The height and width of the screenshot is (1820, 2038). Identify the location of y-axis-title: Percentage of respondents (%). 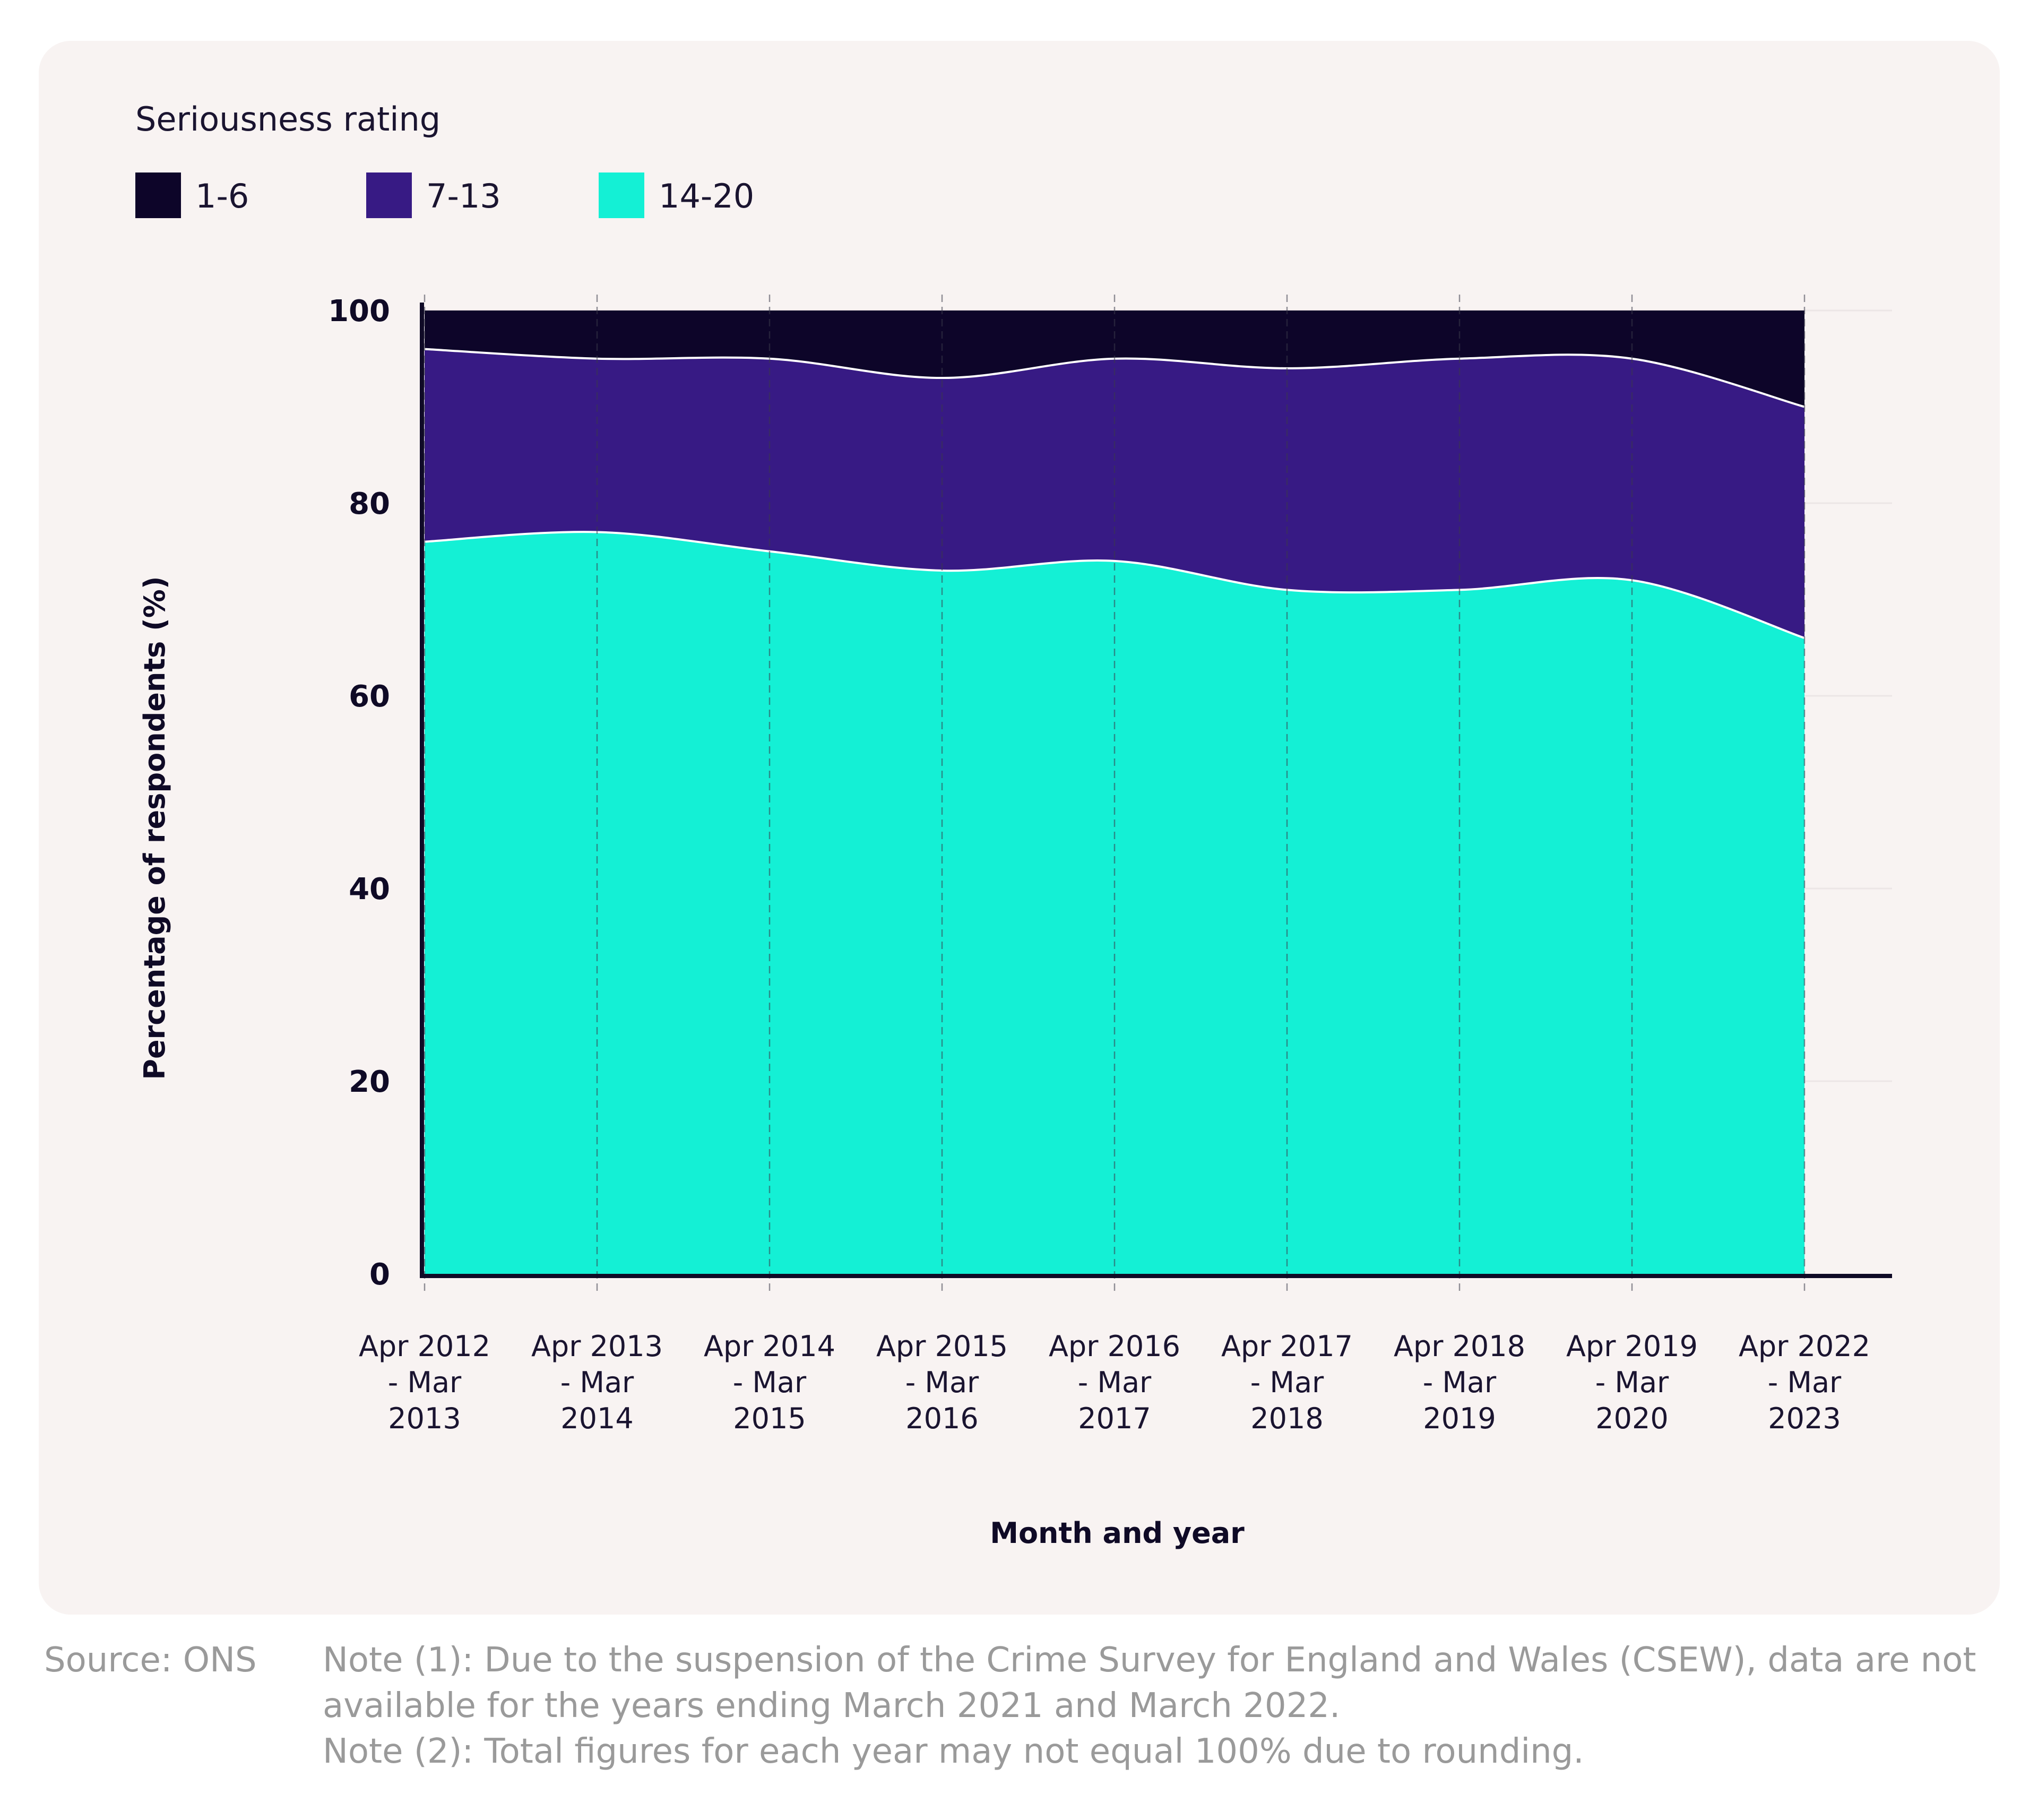
(155, 828).